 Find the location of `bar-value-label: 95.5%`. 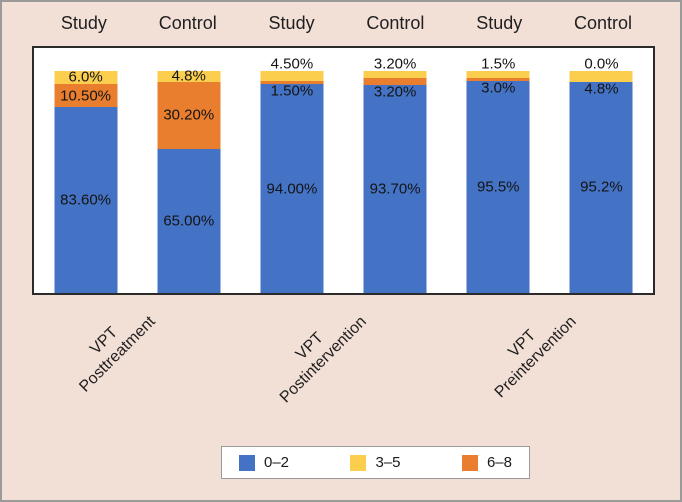

bar-value-label: 95.5% is located at coordinates (498, 187).